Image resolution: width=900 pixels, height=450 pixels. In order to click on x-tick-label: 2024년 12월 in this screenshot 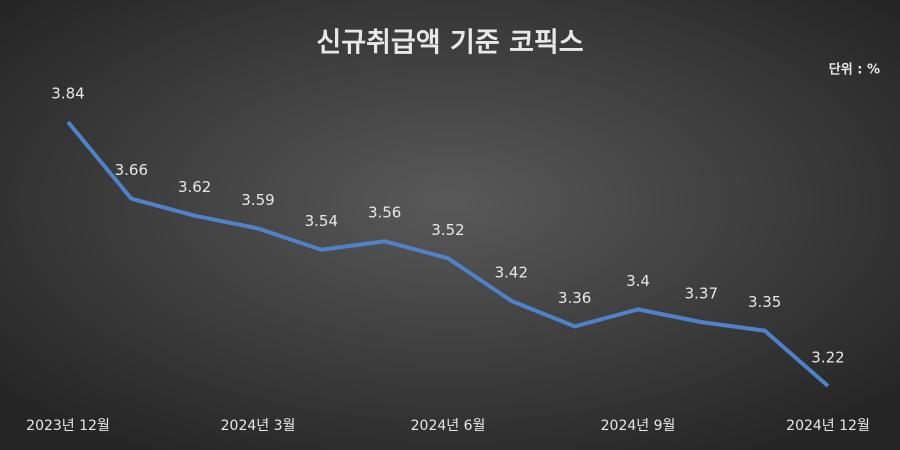, I will do `click(828, 426)`.